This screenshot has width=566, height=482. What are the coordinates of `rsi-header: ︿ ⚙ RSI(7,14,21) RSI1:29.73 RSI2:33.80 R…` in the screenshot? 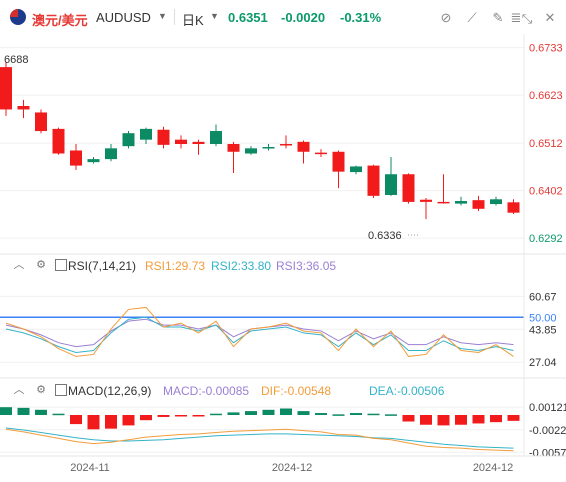 It's located at (283, 267).